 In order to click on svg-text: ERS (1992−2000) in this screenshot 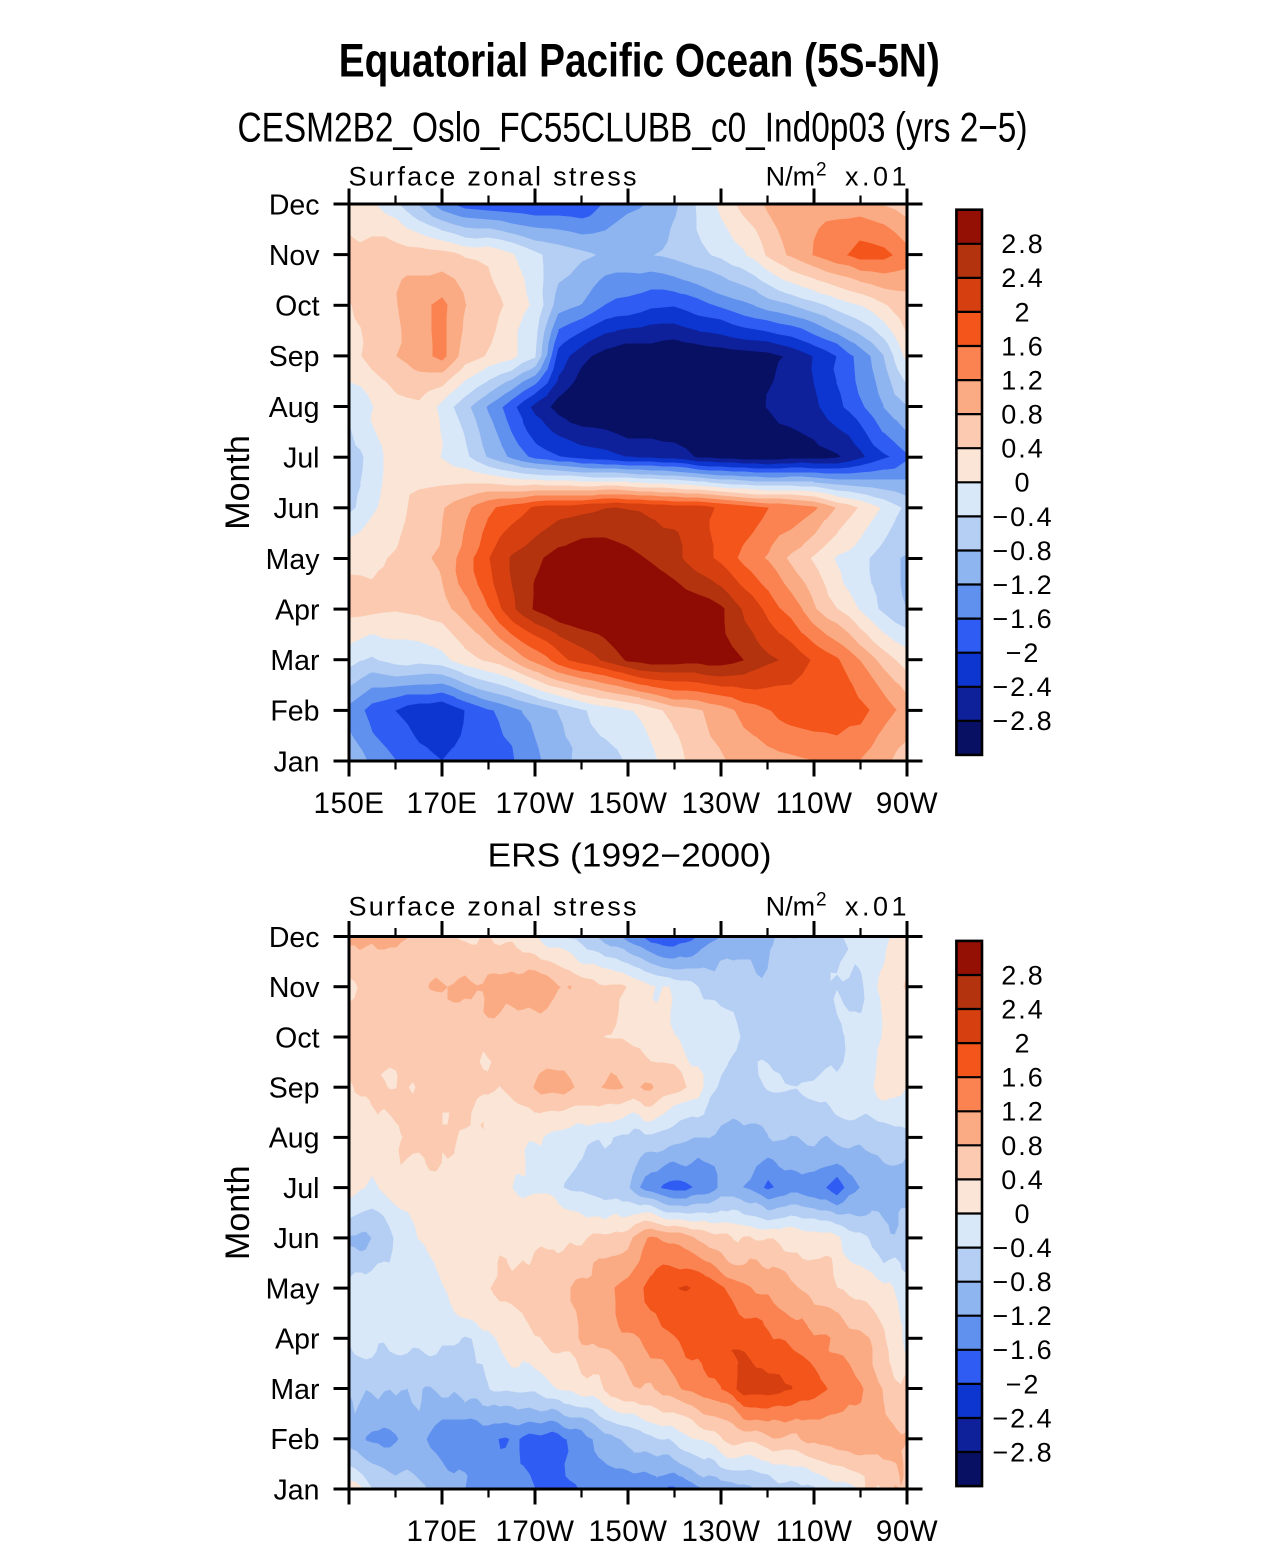, I will do `click(630, 855)`.